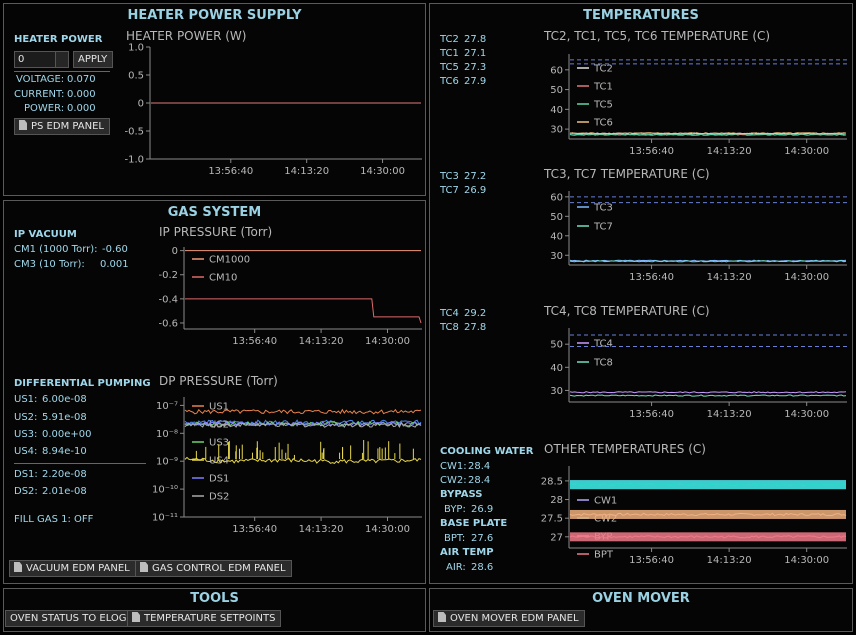 This screenshot has height=635, width=856. I want to click on heater-power-spinner, so click(62, 59).